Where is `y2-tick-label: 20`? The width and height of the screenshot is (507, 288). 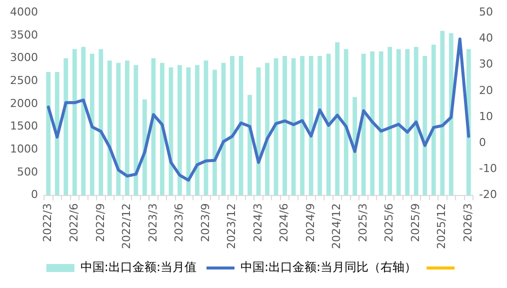 y2-tick-label: 20 is located at coordinates (486, 90).